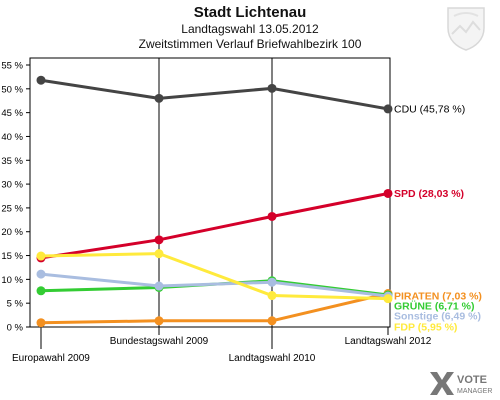 Image resolution: width=500 pixels, height=400 pixels. What do you see at coordinates (250, 12) in the screenshot?
I see `chart-title: Stadt Lichtenau` at bounding box center [250, 12].